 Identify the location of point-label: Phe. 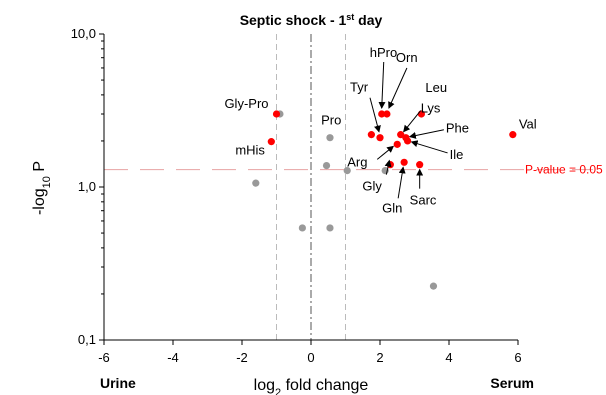
(457, 128).